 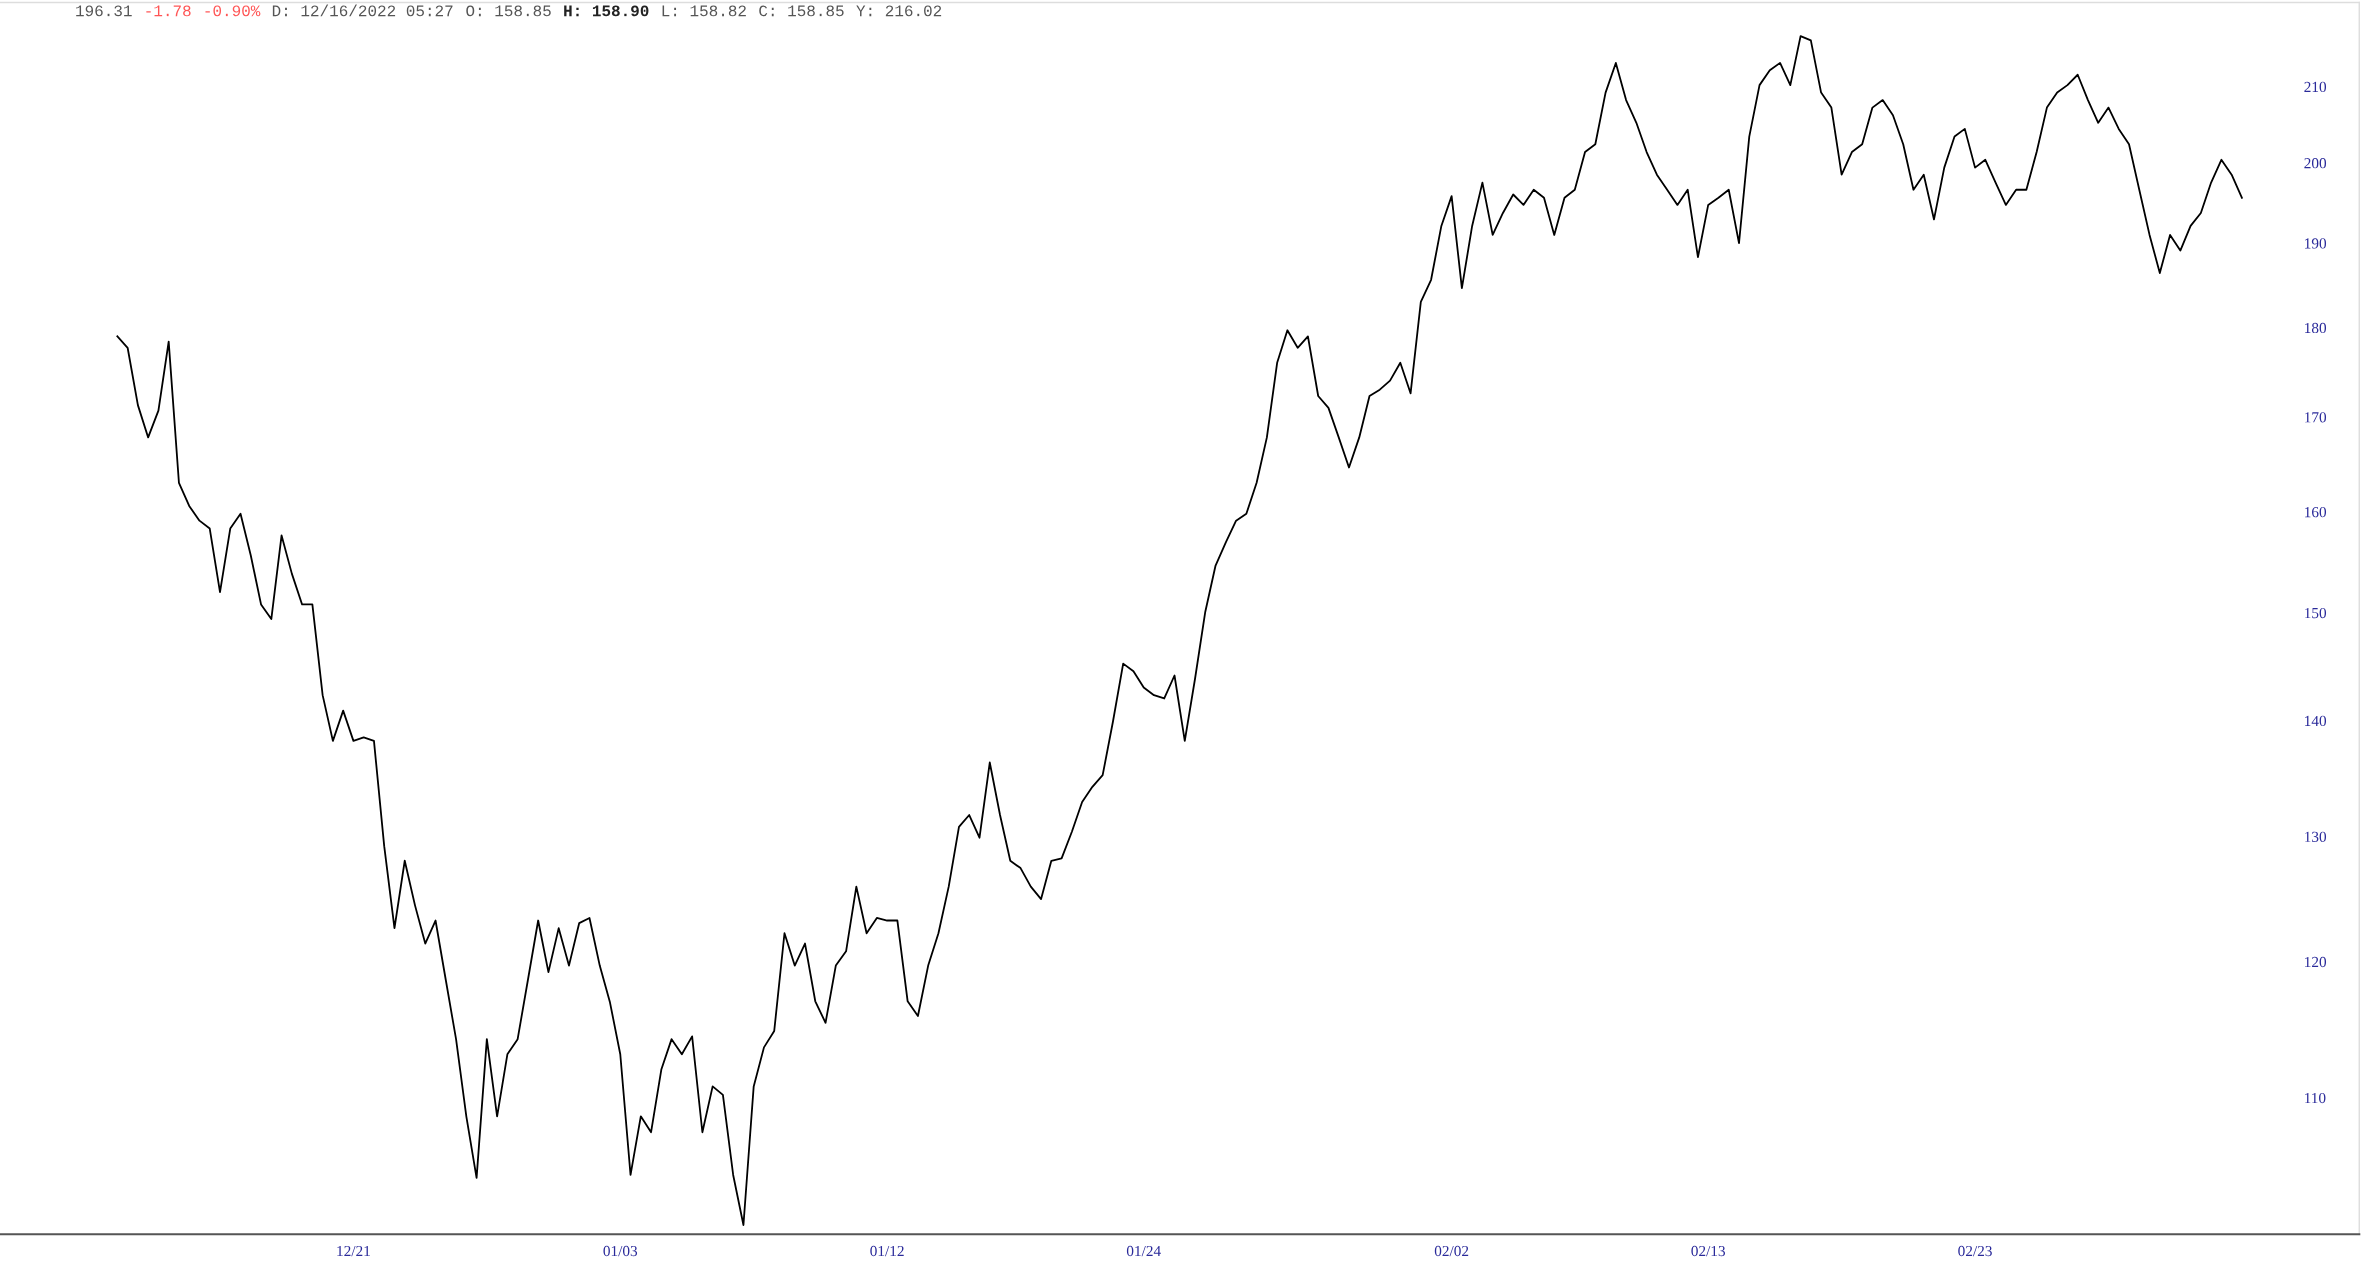 What do you see at coordinates (1975, 1251) in the screenshot?
I see `x-tick-label: 02/23` at bounding box center [1975, 1251].